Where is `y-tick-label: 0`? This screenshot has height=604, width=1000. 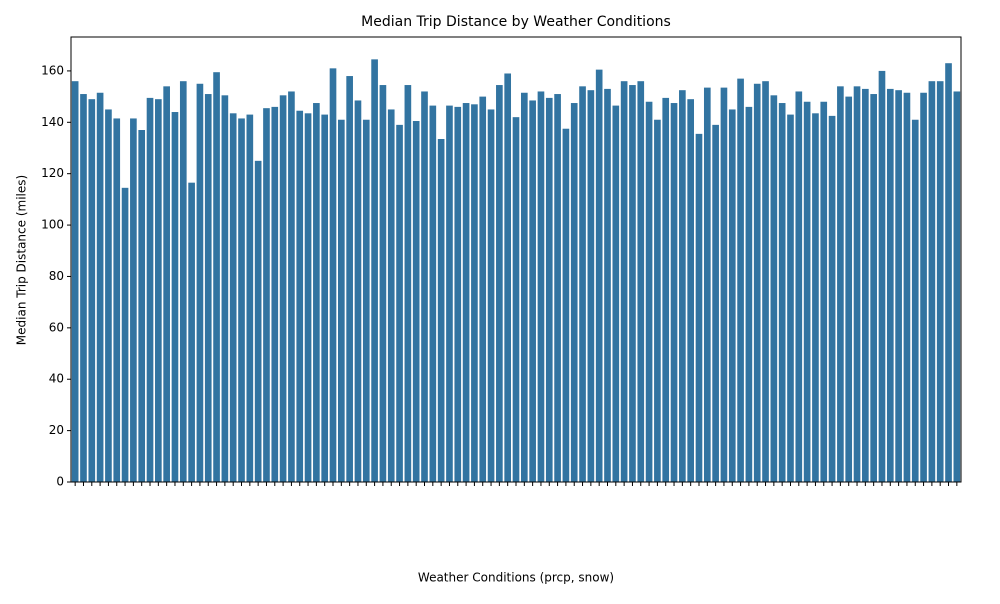
y-tick-label: 0 is located at coordinates (60, 482).